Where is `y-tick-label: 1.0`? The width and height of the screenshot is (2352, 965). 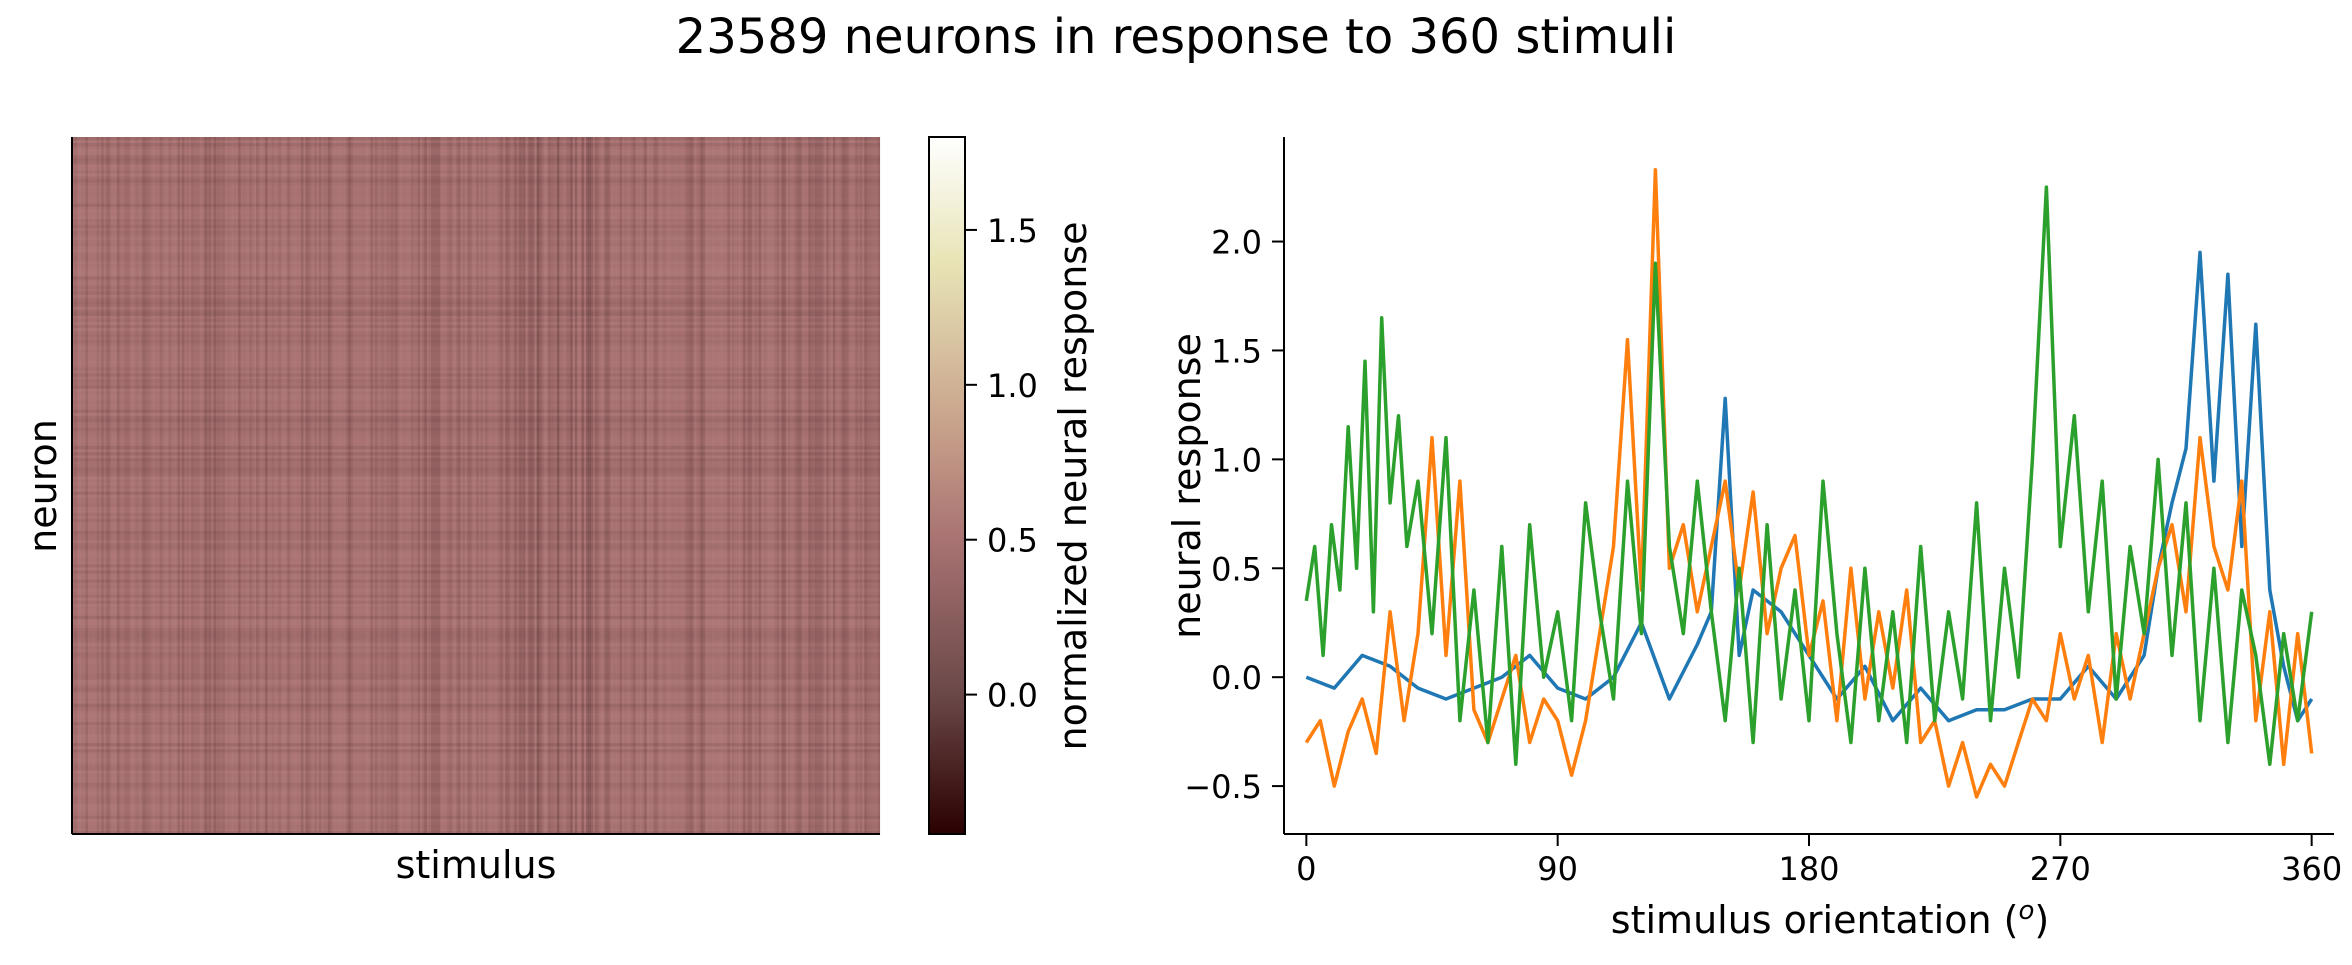 y-tick-label: 1.0 is located at coordinates (1236, 460).